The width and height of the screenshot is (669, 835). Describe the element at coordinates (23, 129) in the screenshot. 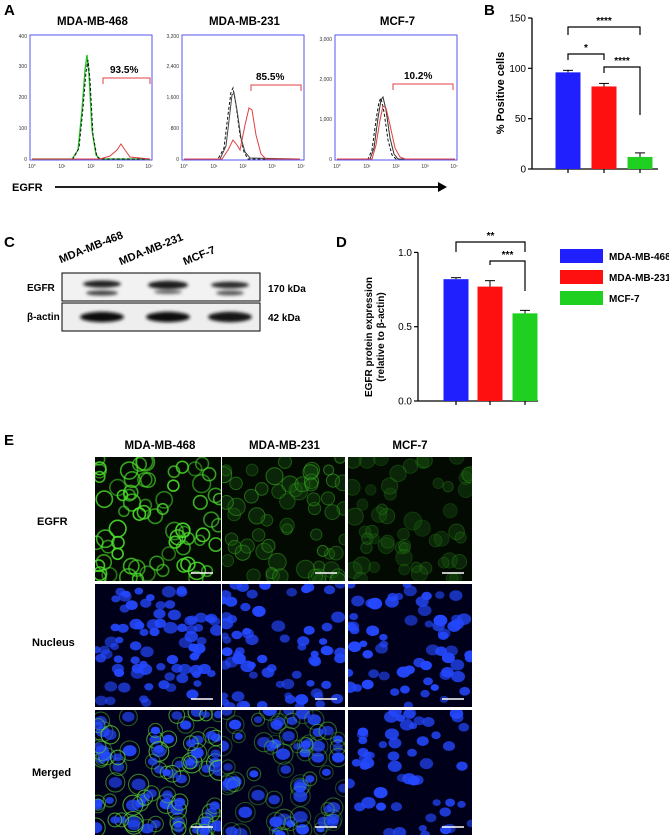

I see `flow-ytick: 100` at that location.